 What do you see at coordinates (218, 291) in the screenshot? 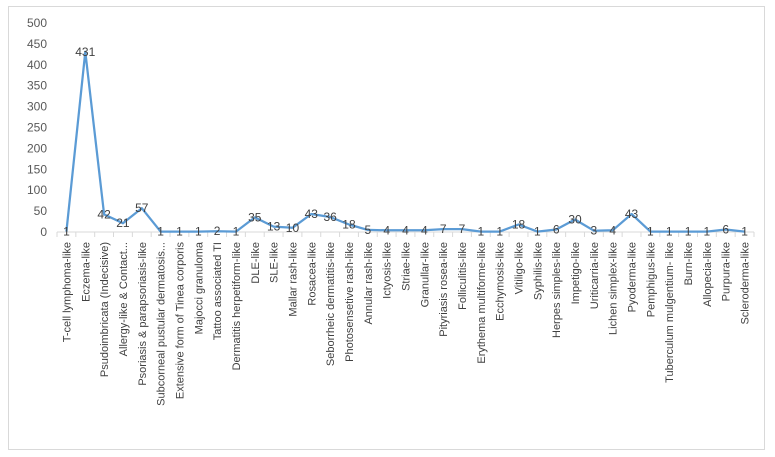
I see `category-label: Tattoo associated TI` at bounding box center [218, 291].